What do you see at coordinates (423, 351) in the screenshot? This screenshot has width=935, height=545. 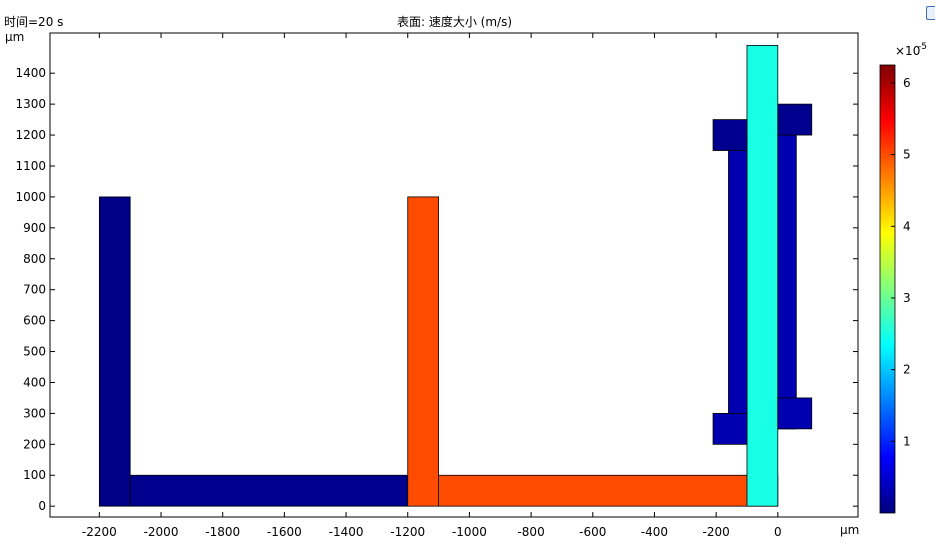 I see `region-middle-vertical-arm` at bounding box center [423, 351].